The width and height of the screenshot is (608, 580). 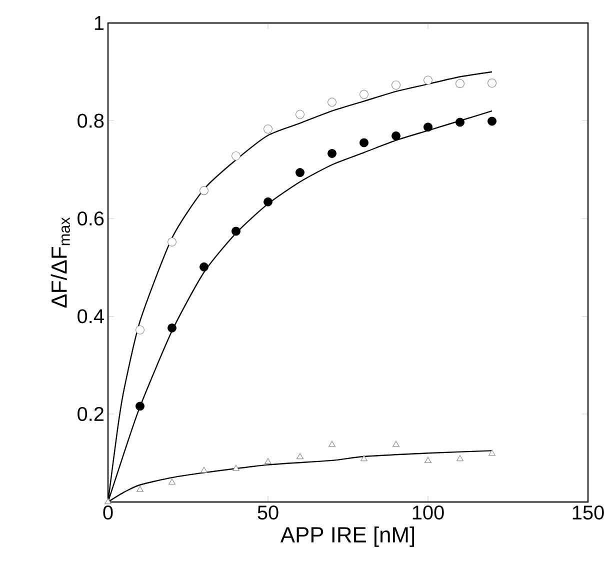 What do you see at coordinates (99, 23) in the screenshot?
I see `y-tick-label: 1` at bounding box center [99, 23].